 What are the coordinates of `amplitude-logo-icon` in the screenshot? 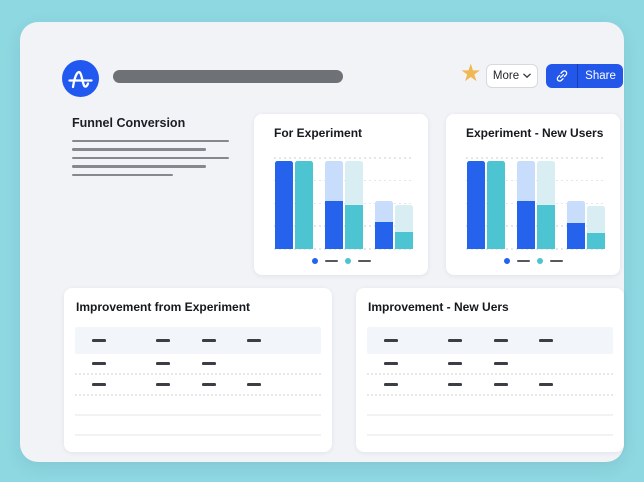 It's located at (80, 78).